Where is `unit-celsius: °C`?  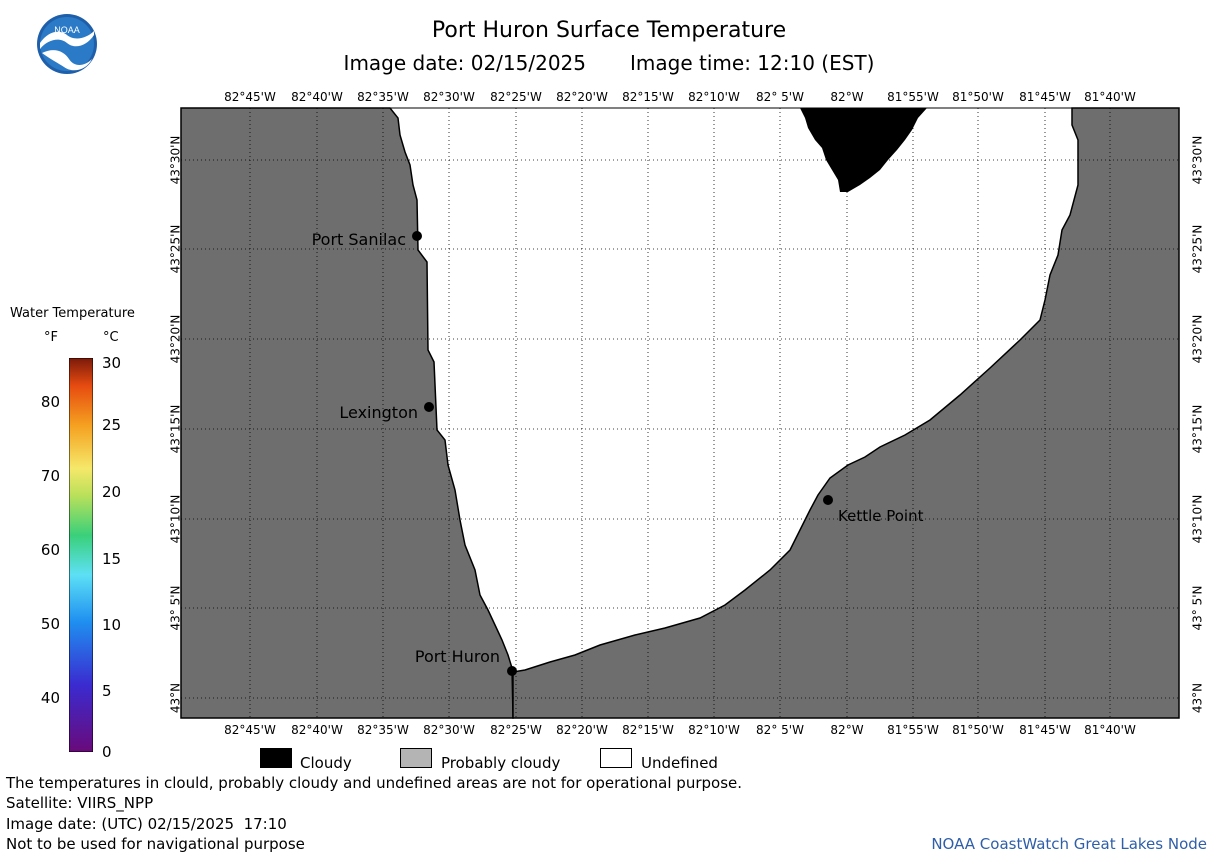
unit-celsius: °C is located at coordinates (111, 337).